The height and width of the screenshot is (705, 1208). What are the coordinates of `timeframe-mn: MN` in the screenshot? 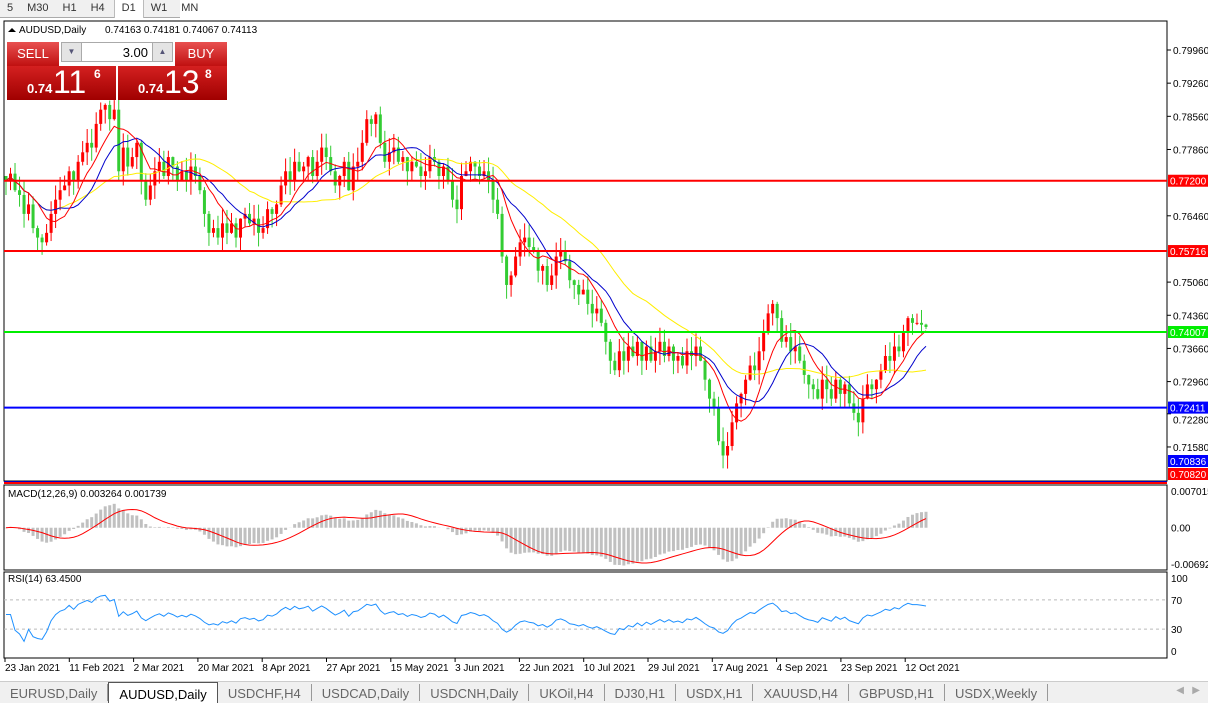 It's located at (190, 8).